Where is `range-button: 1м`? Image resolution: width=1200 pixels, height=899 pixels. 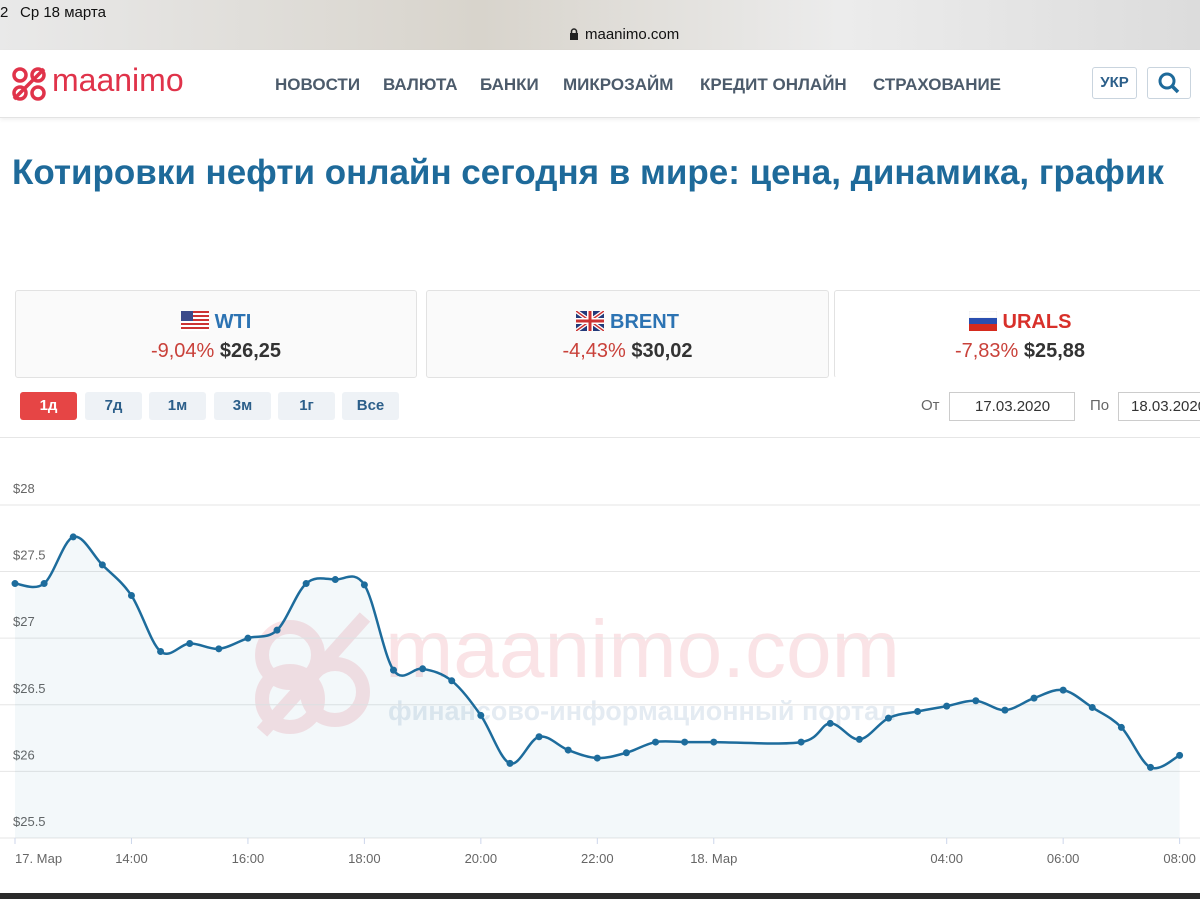
range-button: 1м is located at coordinates (177, 406).